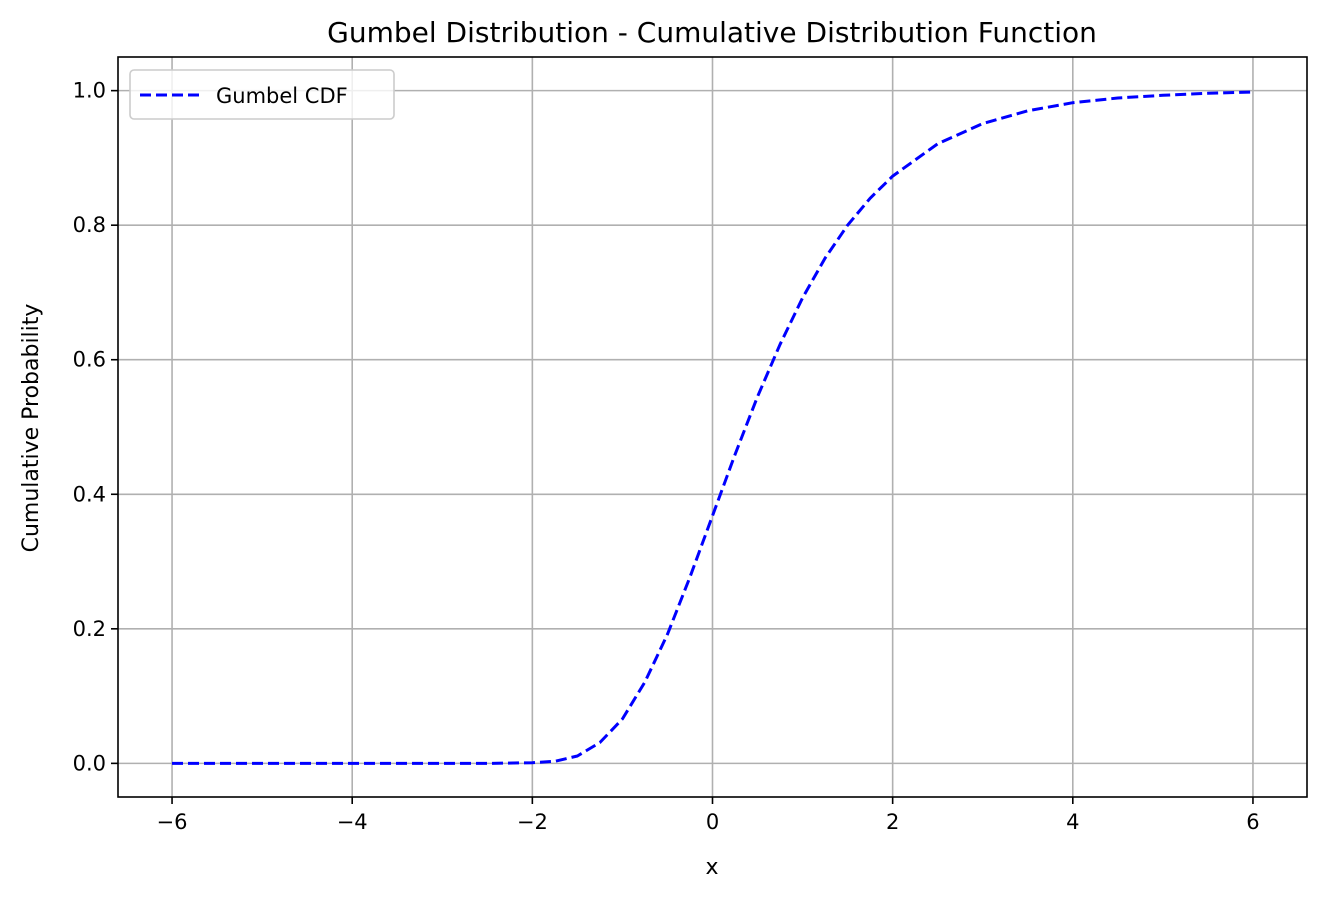 Image resolution: width=1326 pixels, height=898 pixels. Describe the element at coordinates (1252, 822) in the screenshot. I see `x-tick-label: 6` at that location.